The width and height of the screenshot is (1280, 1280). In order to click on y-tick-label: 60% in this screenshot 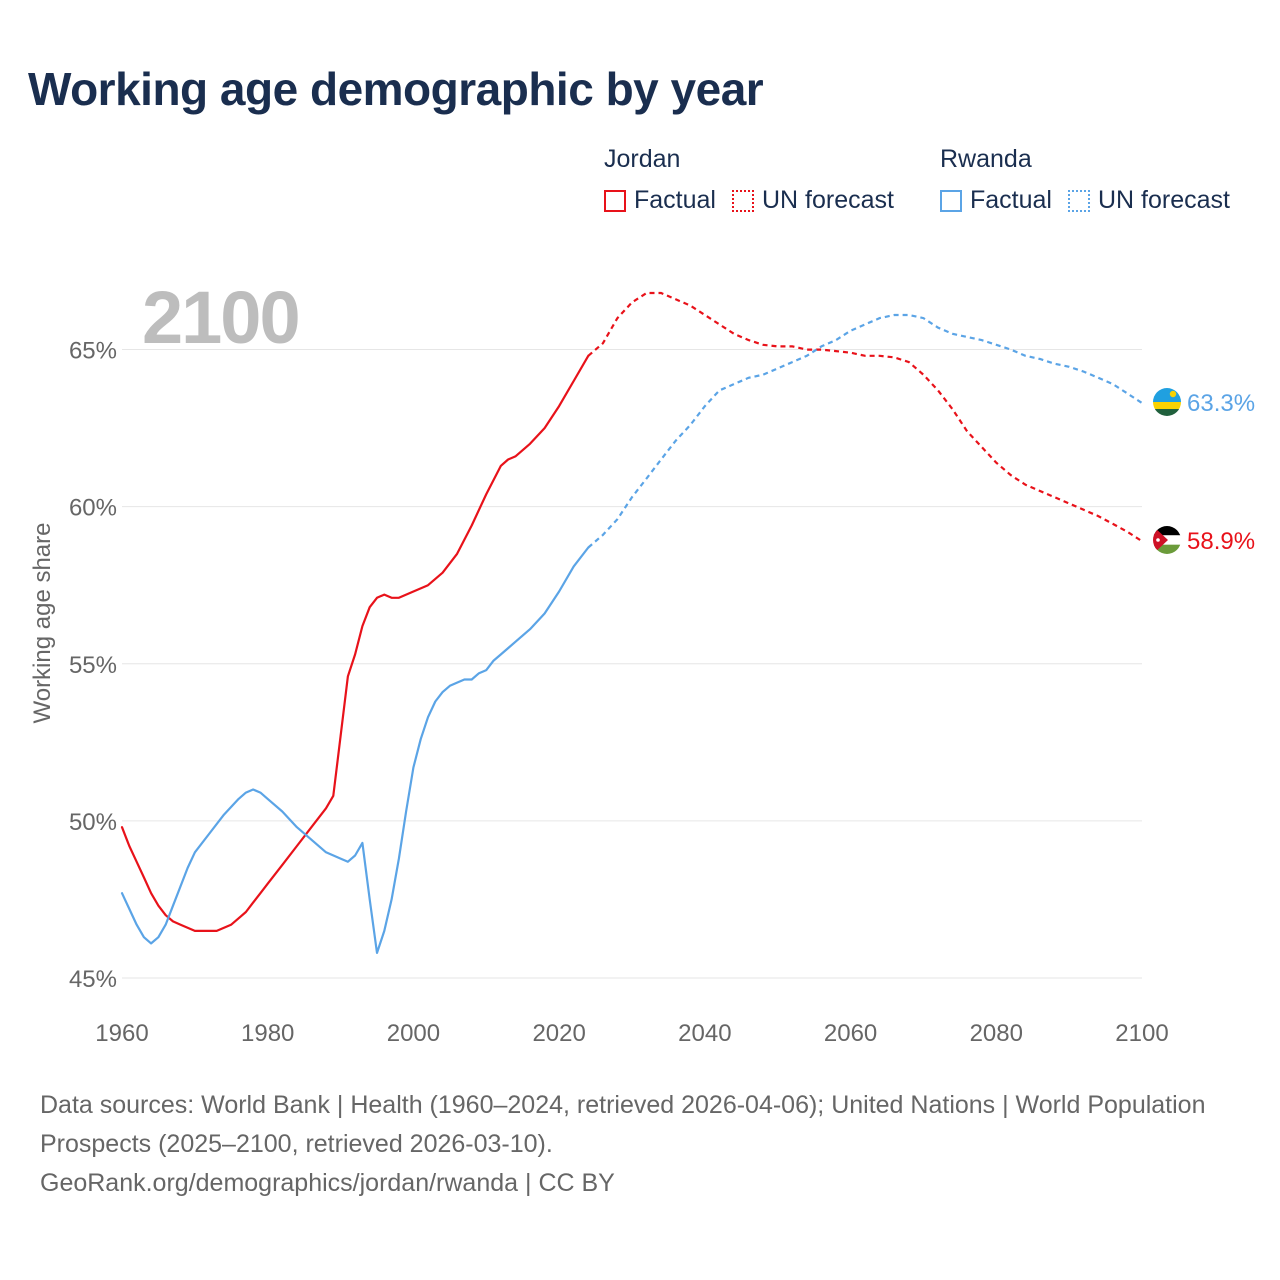, I will do `click(93, 508)`.